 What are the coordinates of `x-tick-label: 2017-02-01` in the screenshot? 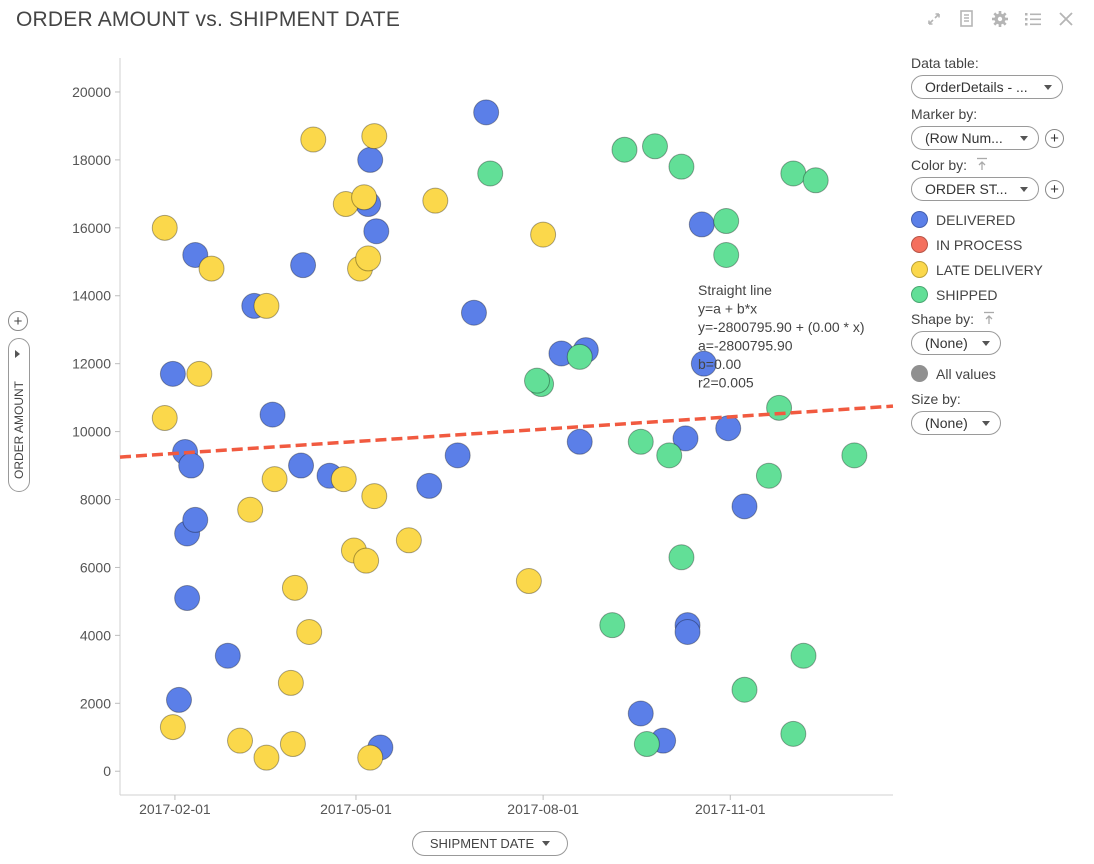 It's located at (175, 809).